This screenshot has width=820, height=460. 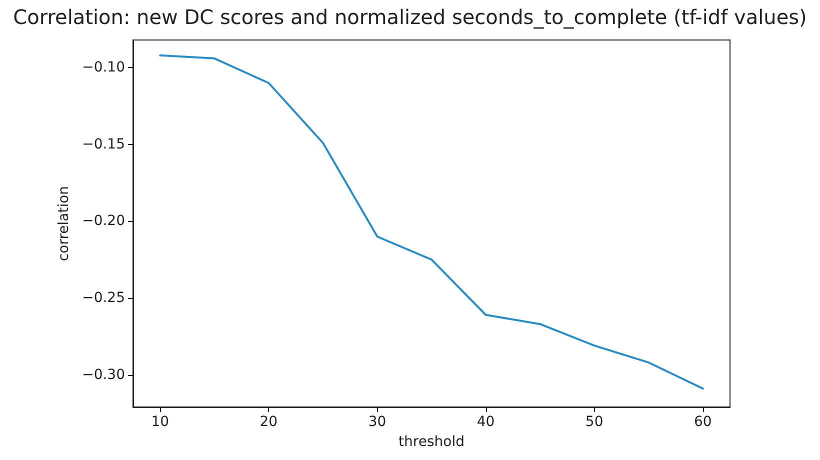 I want to click on chart-title: Correlation: new DC scores and normalized seconds_to_complete (tf-idf values), so click(x=410, y=17).